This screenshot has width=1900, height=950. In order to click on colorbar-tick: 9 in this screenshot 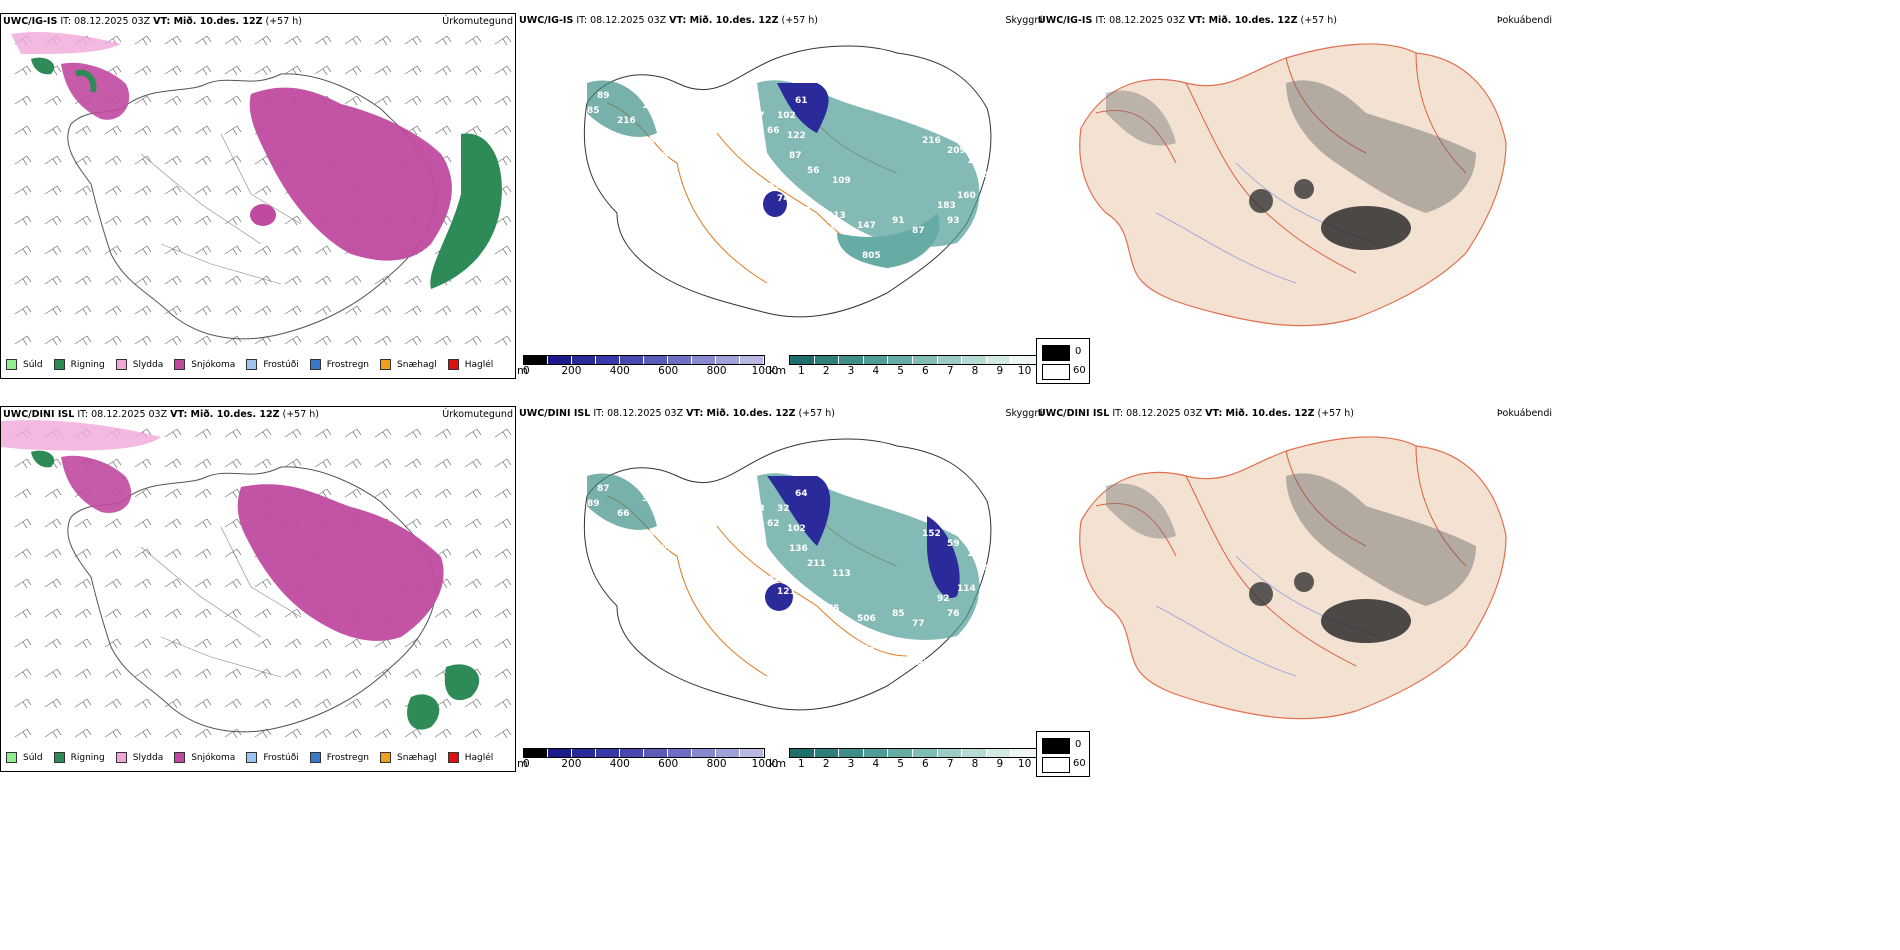, I will do `click(1000, 764)`.